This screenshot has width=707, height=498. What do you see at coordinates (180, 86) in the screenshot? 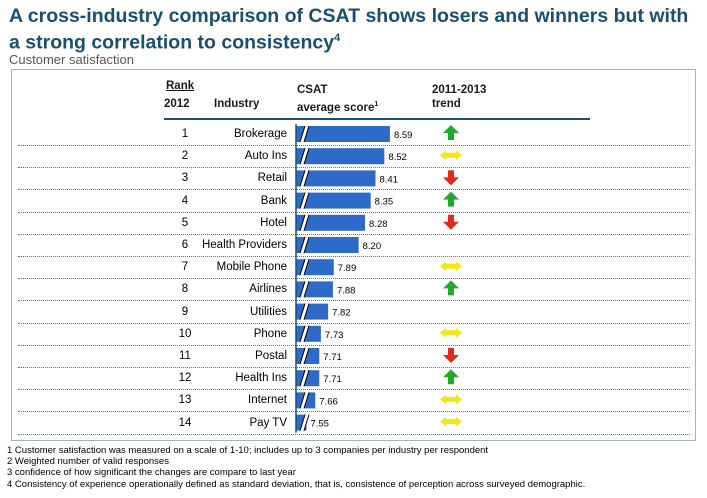
I see `header-rank: Rank` at bounding box center [180, 86].